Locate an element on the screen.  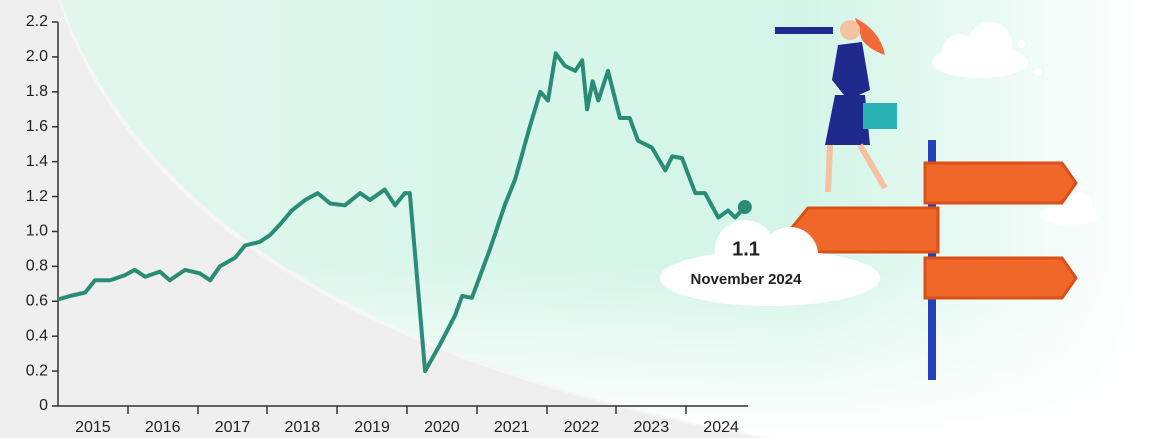
woman-illustration is located at coordinates (836, 105).